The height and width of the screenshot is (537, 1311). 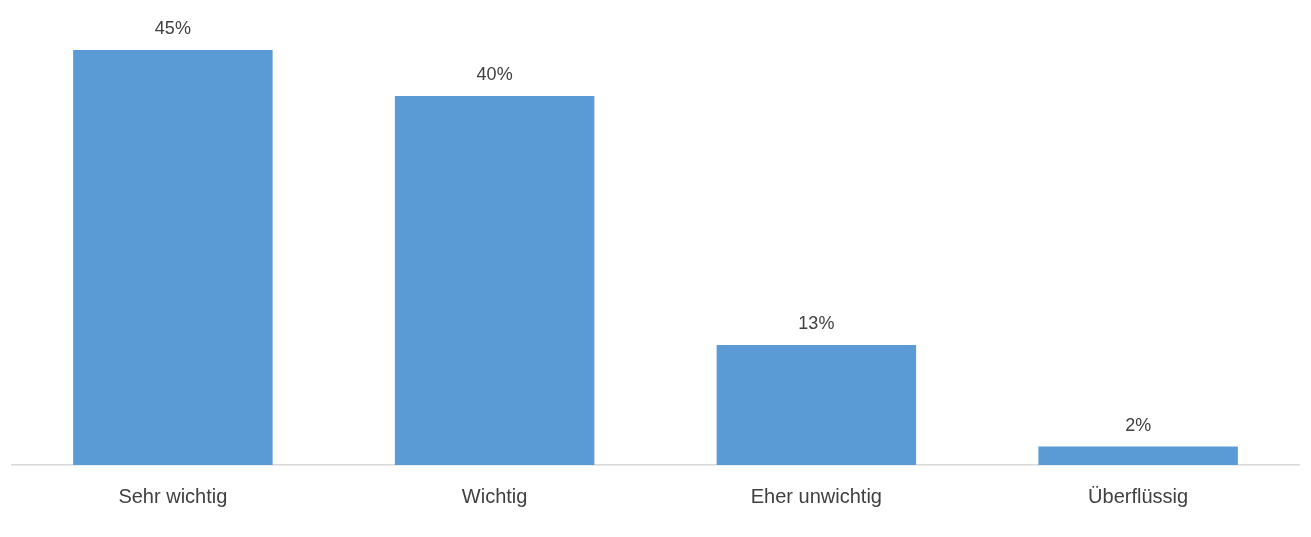 I want to click on data-label: 40%, so click(x=494, y=74).